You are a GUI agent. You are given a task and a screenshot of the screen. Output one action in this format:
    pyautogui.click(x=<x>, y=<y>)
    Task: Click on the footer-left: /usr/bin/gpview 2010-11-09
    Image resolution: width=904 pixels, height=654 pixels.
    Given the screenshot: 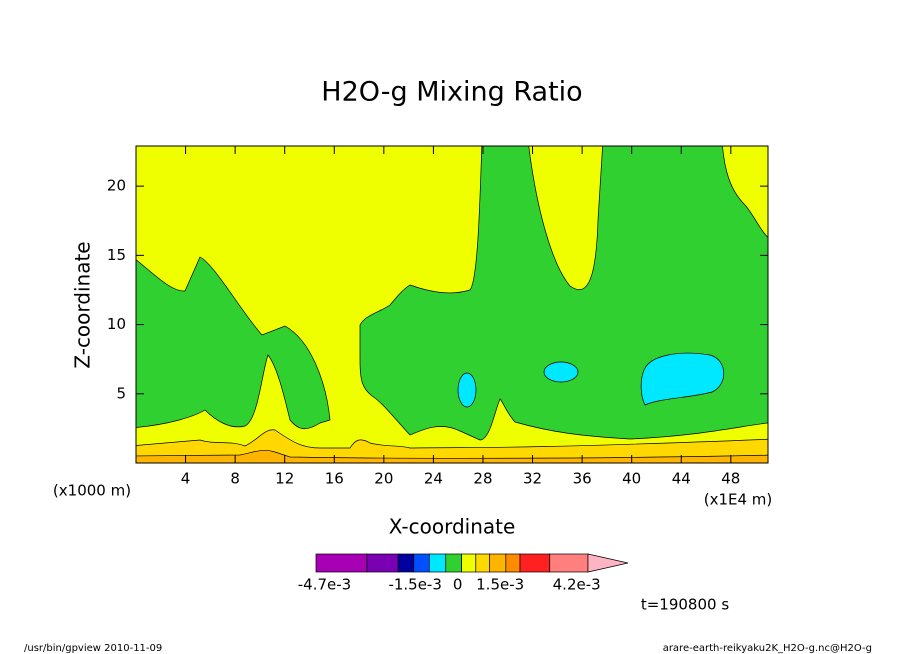 What is the action you would take?
    pyautogui.click(x=93, y=648)
    